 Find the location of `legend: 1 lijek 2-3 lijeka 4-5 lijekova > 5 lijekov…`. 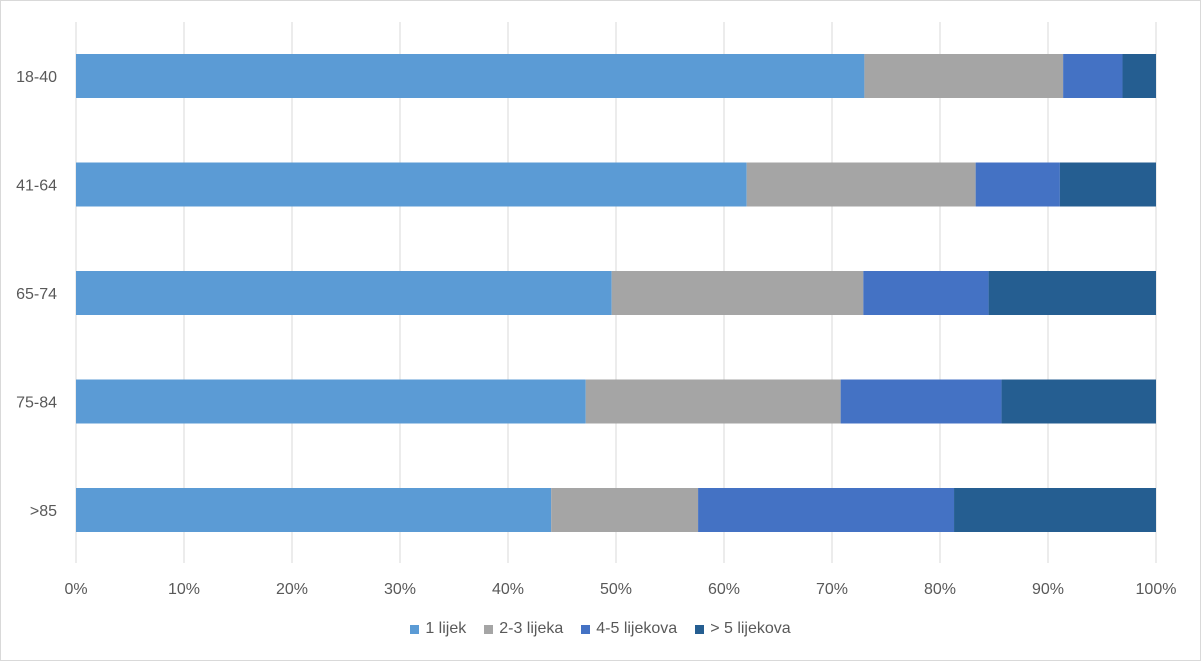

legend: 1 lijek 2-3 lijeka 4-5 lijekova > 5 lijekov… is located at coordinates (600, 629).